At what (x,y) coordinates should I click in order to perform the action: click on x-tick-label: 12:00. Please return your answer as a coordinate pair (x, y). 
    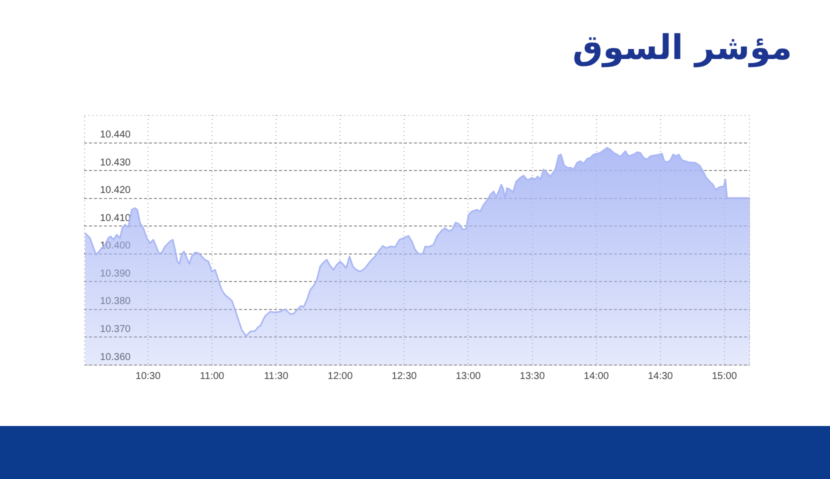
    Looking at the image, I should click on (341, 376).